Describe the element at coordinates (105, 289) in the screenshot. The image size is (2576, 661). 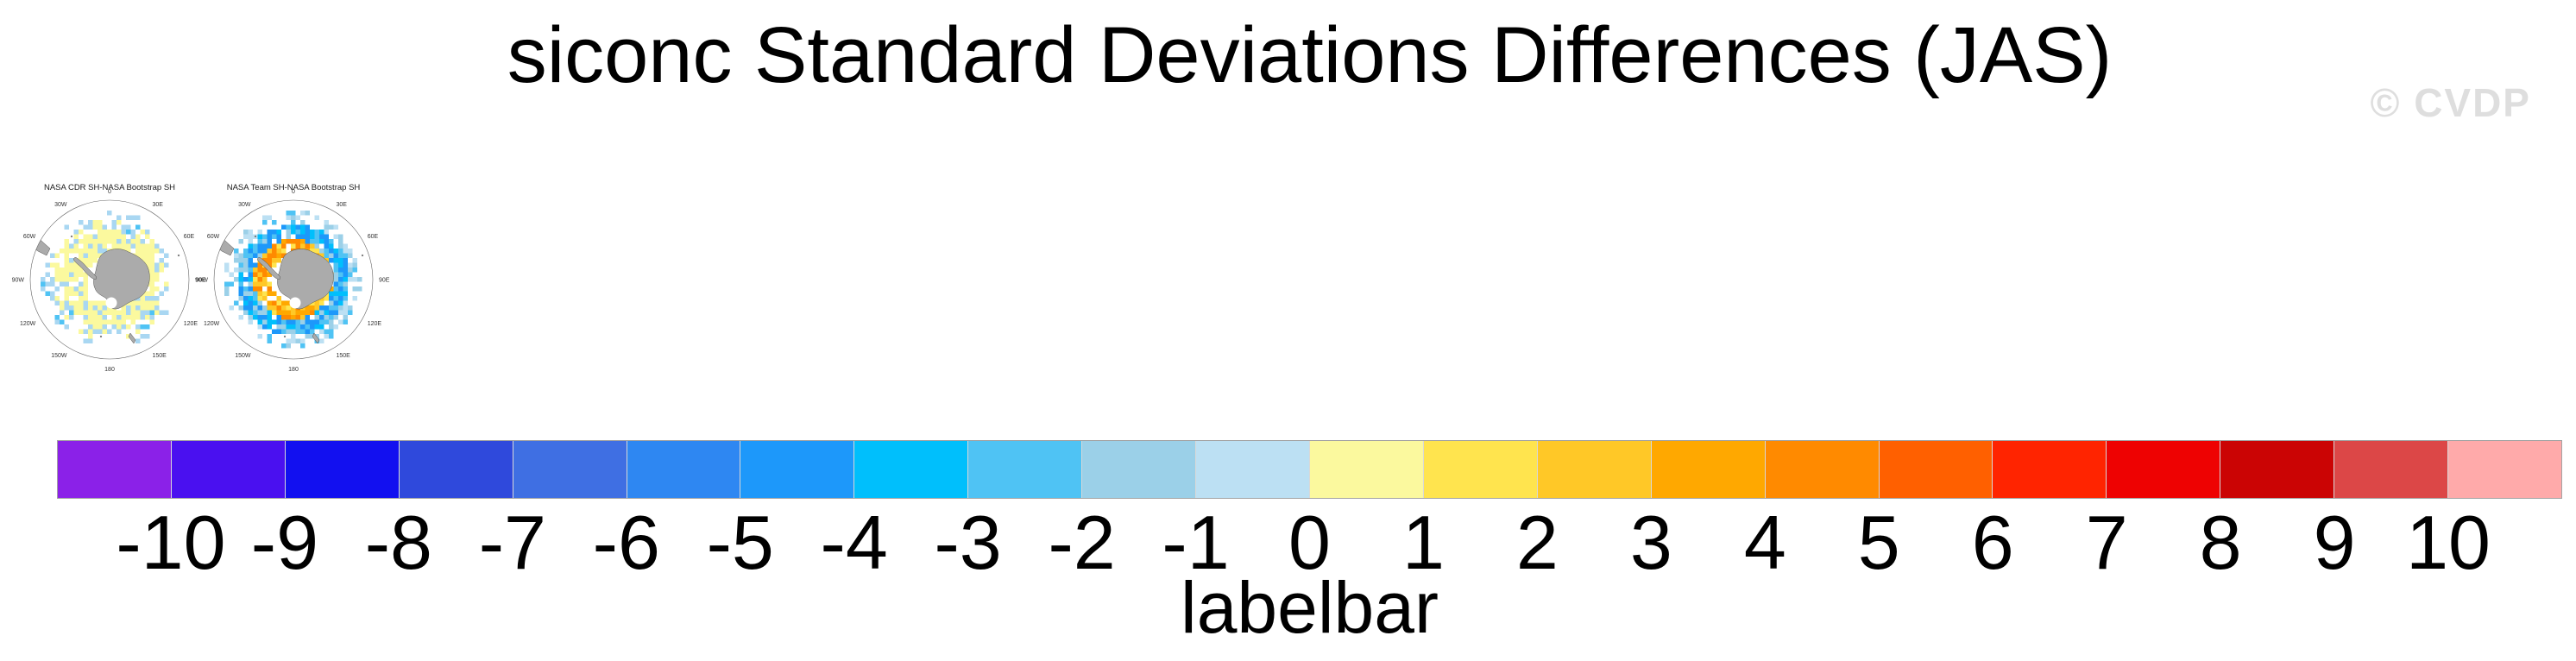
I see `antarctica-landmass` at that location.